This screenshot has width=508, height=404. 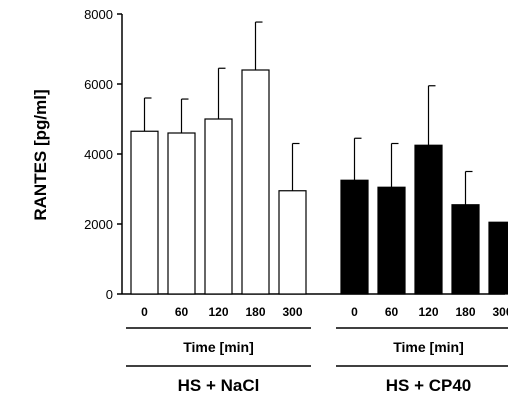 What do you see at coordinates (429, 385) in the screenshot?
I see `group-name-label: HS + CP40` at bounding box center [429, 385].